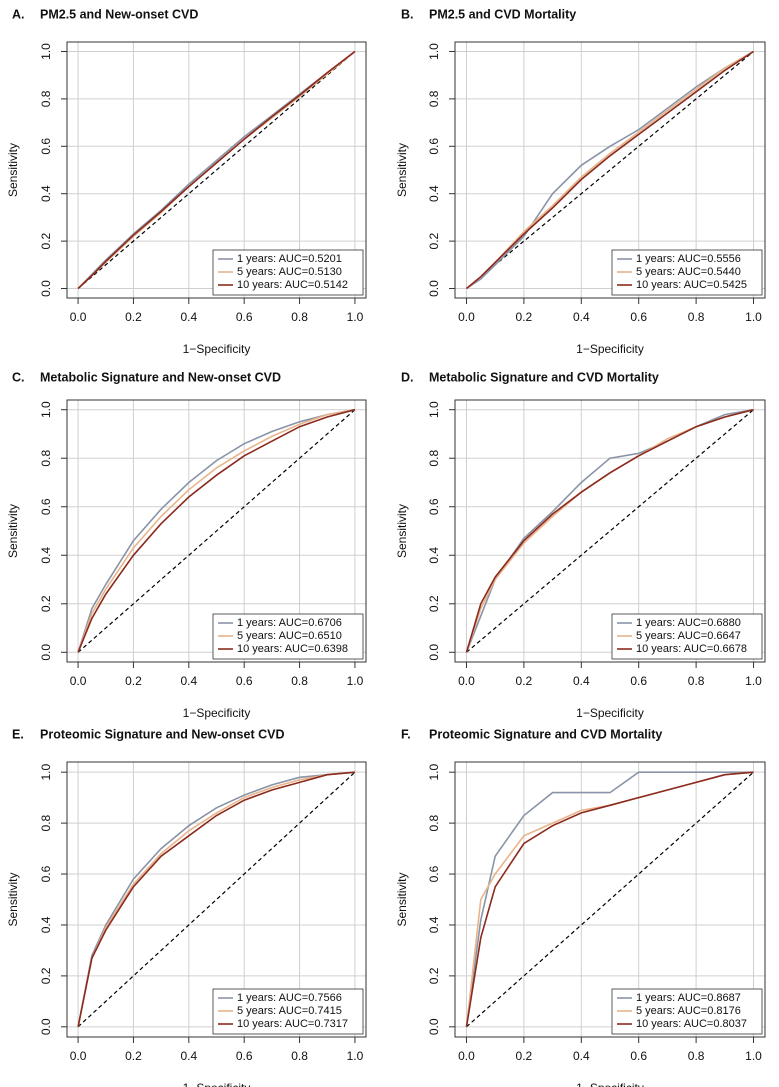 This screenshot has height=1087, width=779. I want to click on legend-label: 5 years: AUC=0.8176, so click(688, 1011).